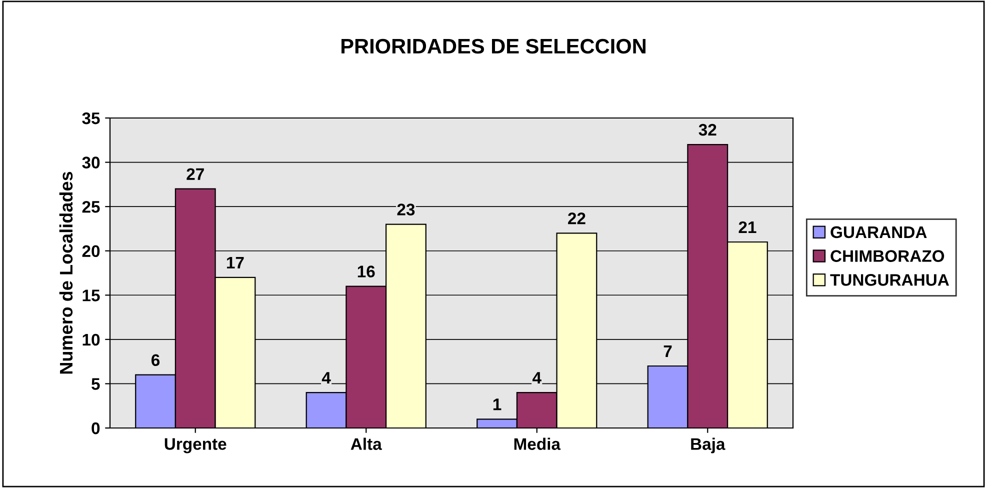 Image resolution: width=987 pixels, height=488 pixels. Describe the element at coordinates (878, 232) in the screenshot. I see `legend-label: GUARANDA` at that location.